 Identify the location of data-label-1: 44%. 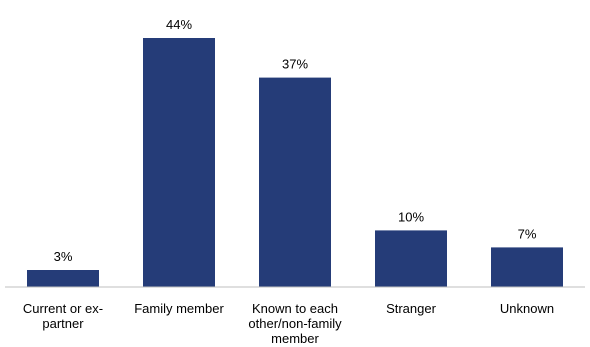
(179, 24).